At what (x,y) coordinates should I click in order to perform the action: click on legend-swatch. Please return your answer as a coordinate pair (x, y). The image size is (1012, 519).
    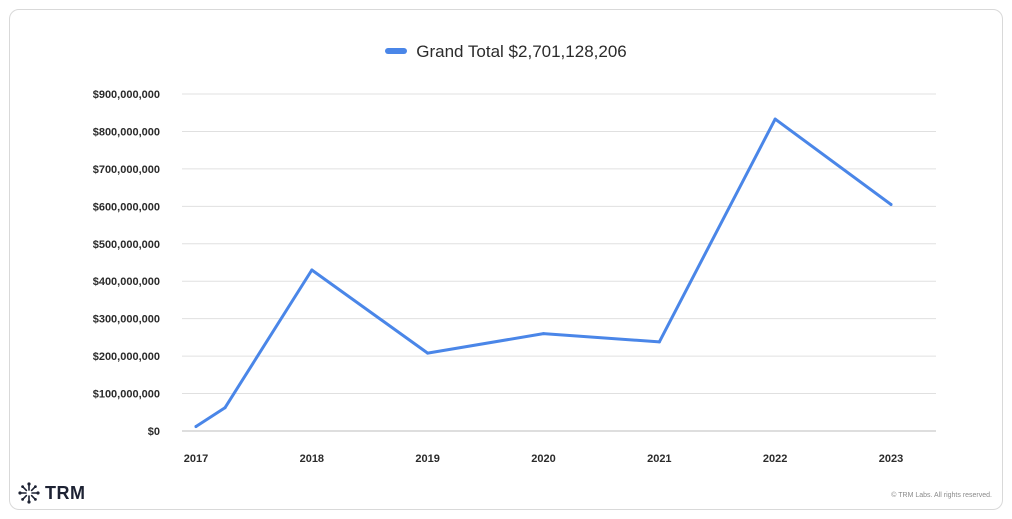
    Looking at the image, I should click on (396, 50).